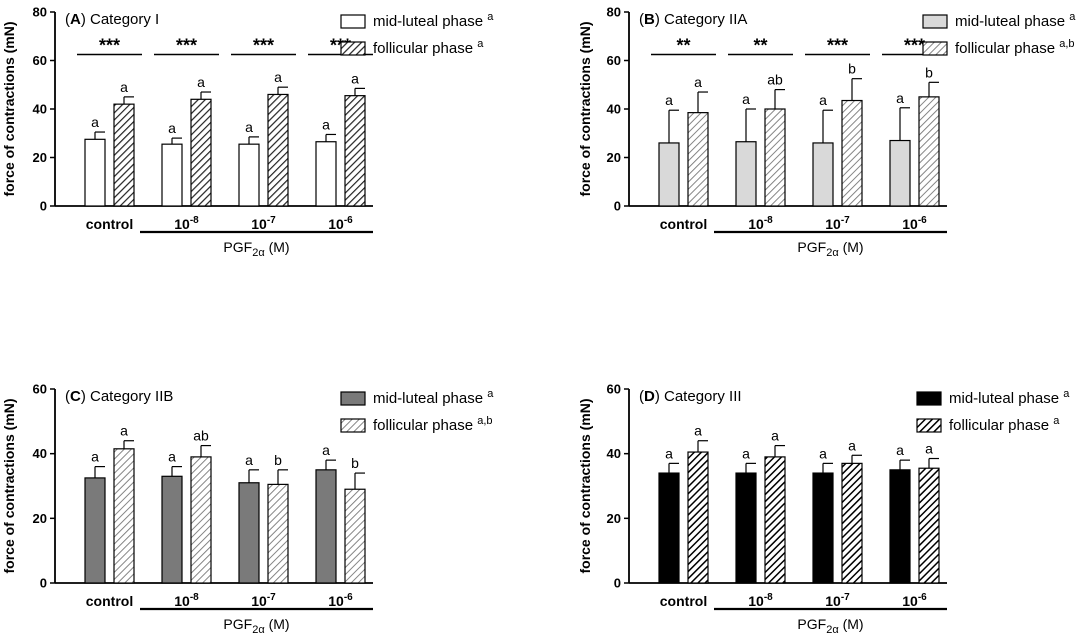 This screenshot has width=1091, height=643. What do you see at coordinates (40, 12) in the screenshot?
I see `y-tick-label: 80` at bounding box center [40, 12].